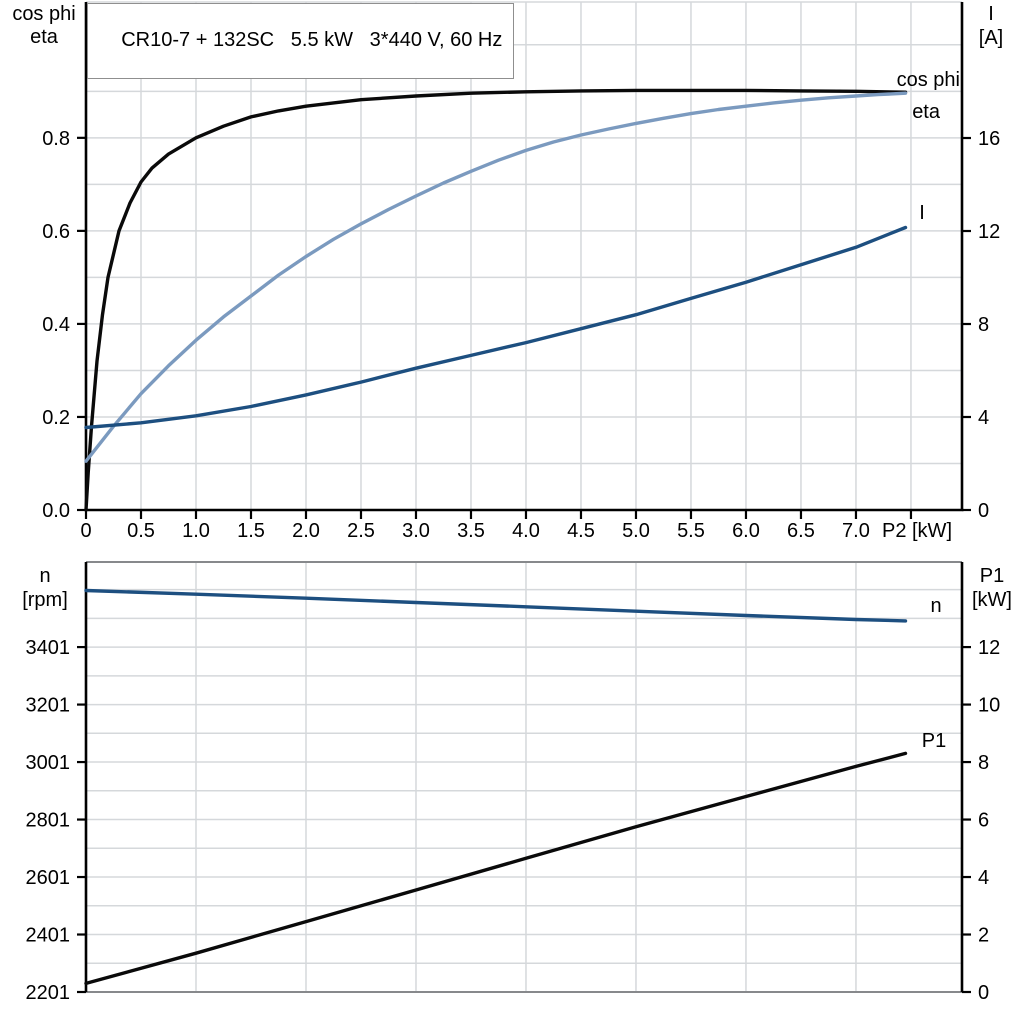 The height and width of the screenshot is (1024, 1024). What do you see at coordinates (989, 706) in the screenshot?
I see `y-right-tick-label: 10` at bounding box center [989, 706].